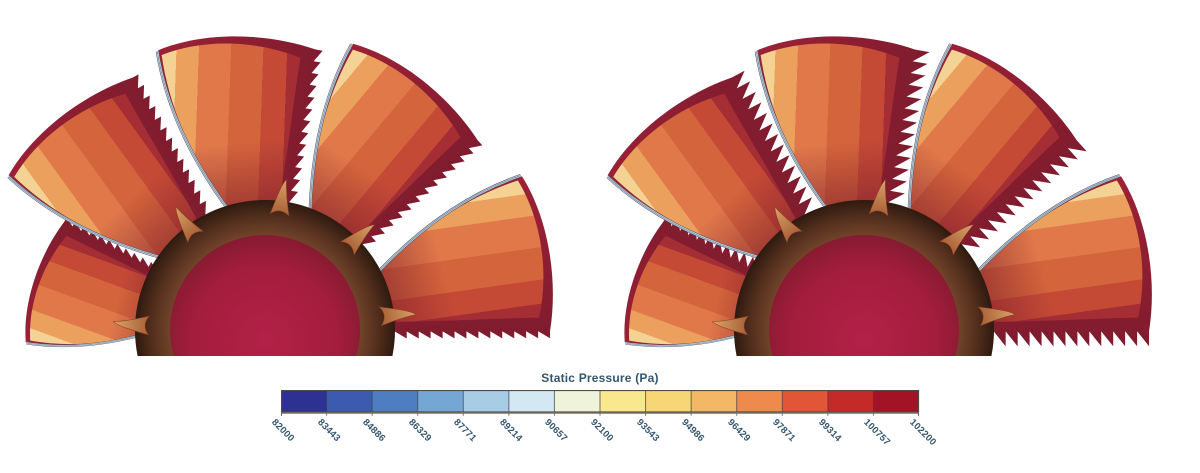 This screenshot has width=1200, height=473. Describe the element at coordinates (556, 431) in the screenshot. I see `colorbar-tick-label: 90657` at that location.